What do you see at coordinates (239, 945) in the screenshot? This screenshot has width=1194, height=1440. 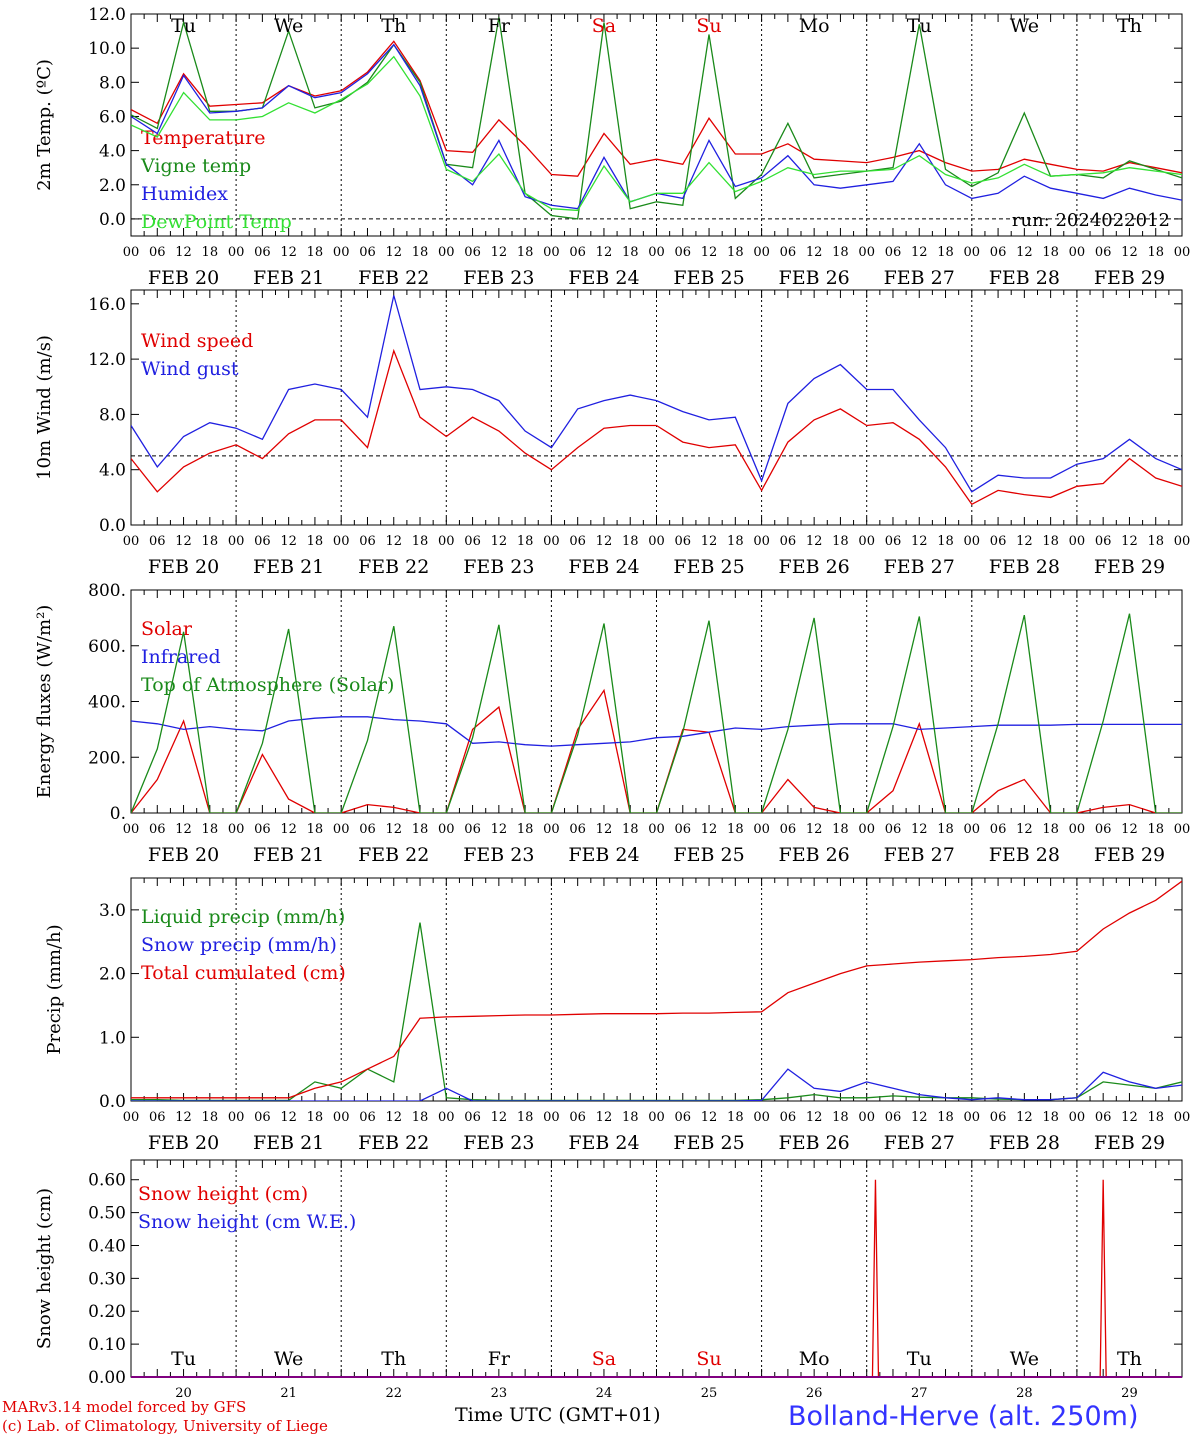 I see `legend-blue: Snow precip (mm/h)` at bounding box center [239, 945].